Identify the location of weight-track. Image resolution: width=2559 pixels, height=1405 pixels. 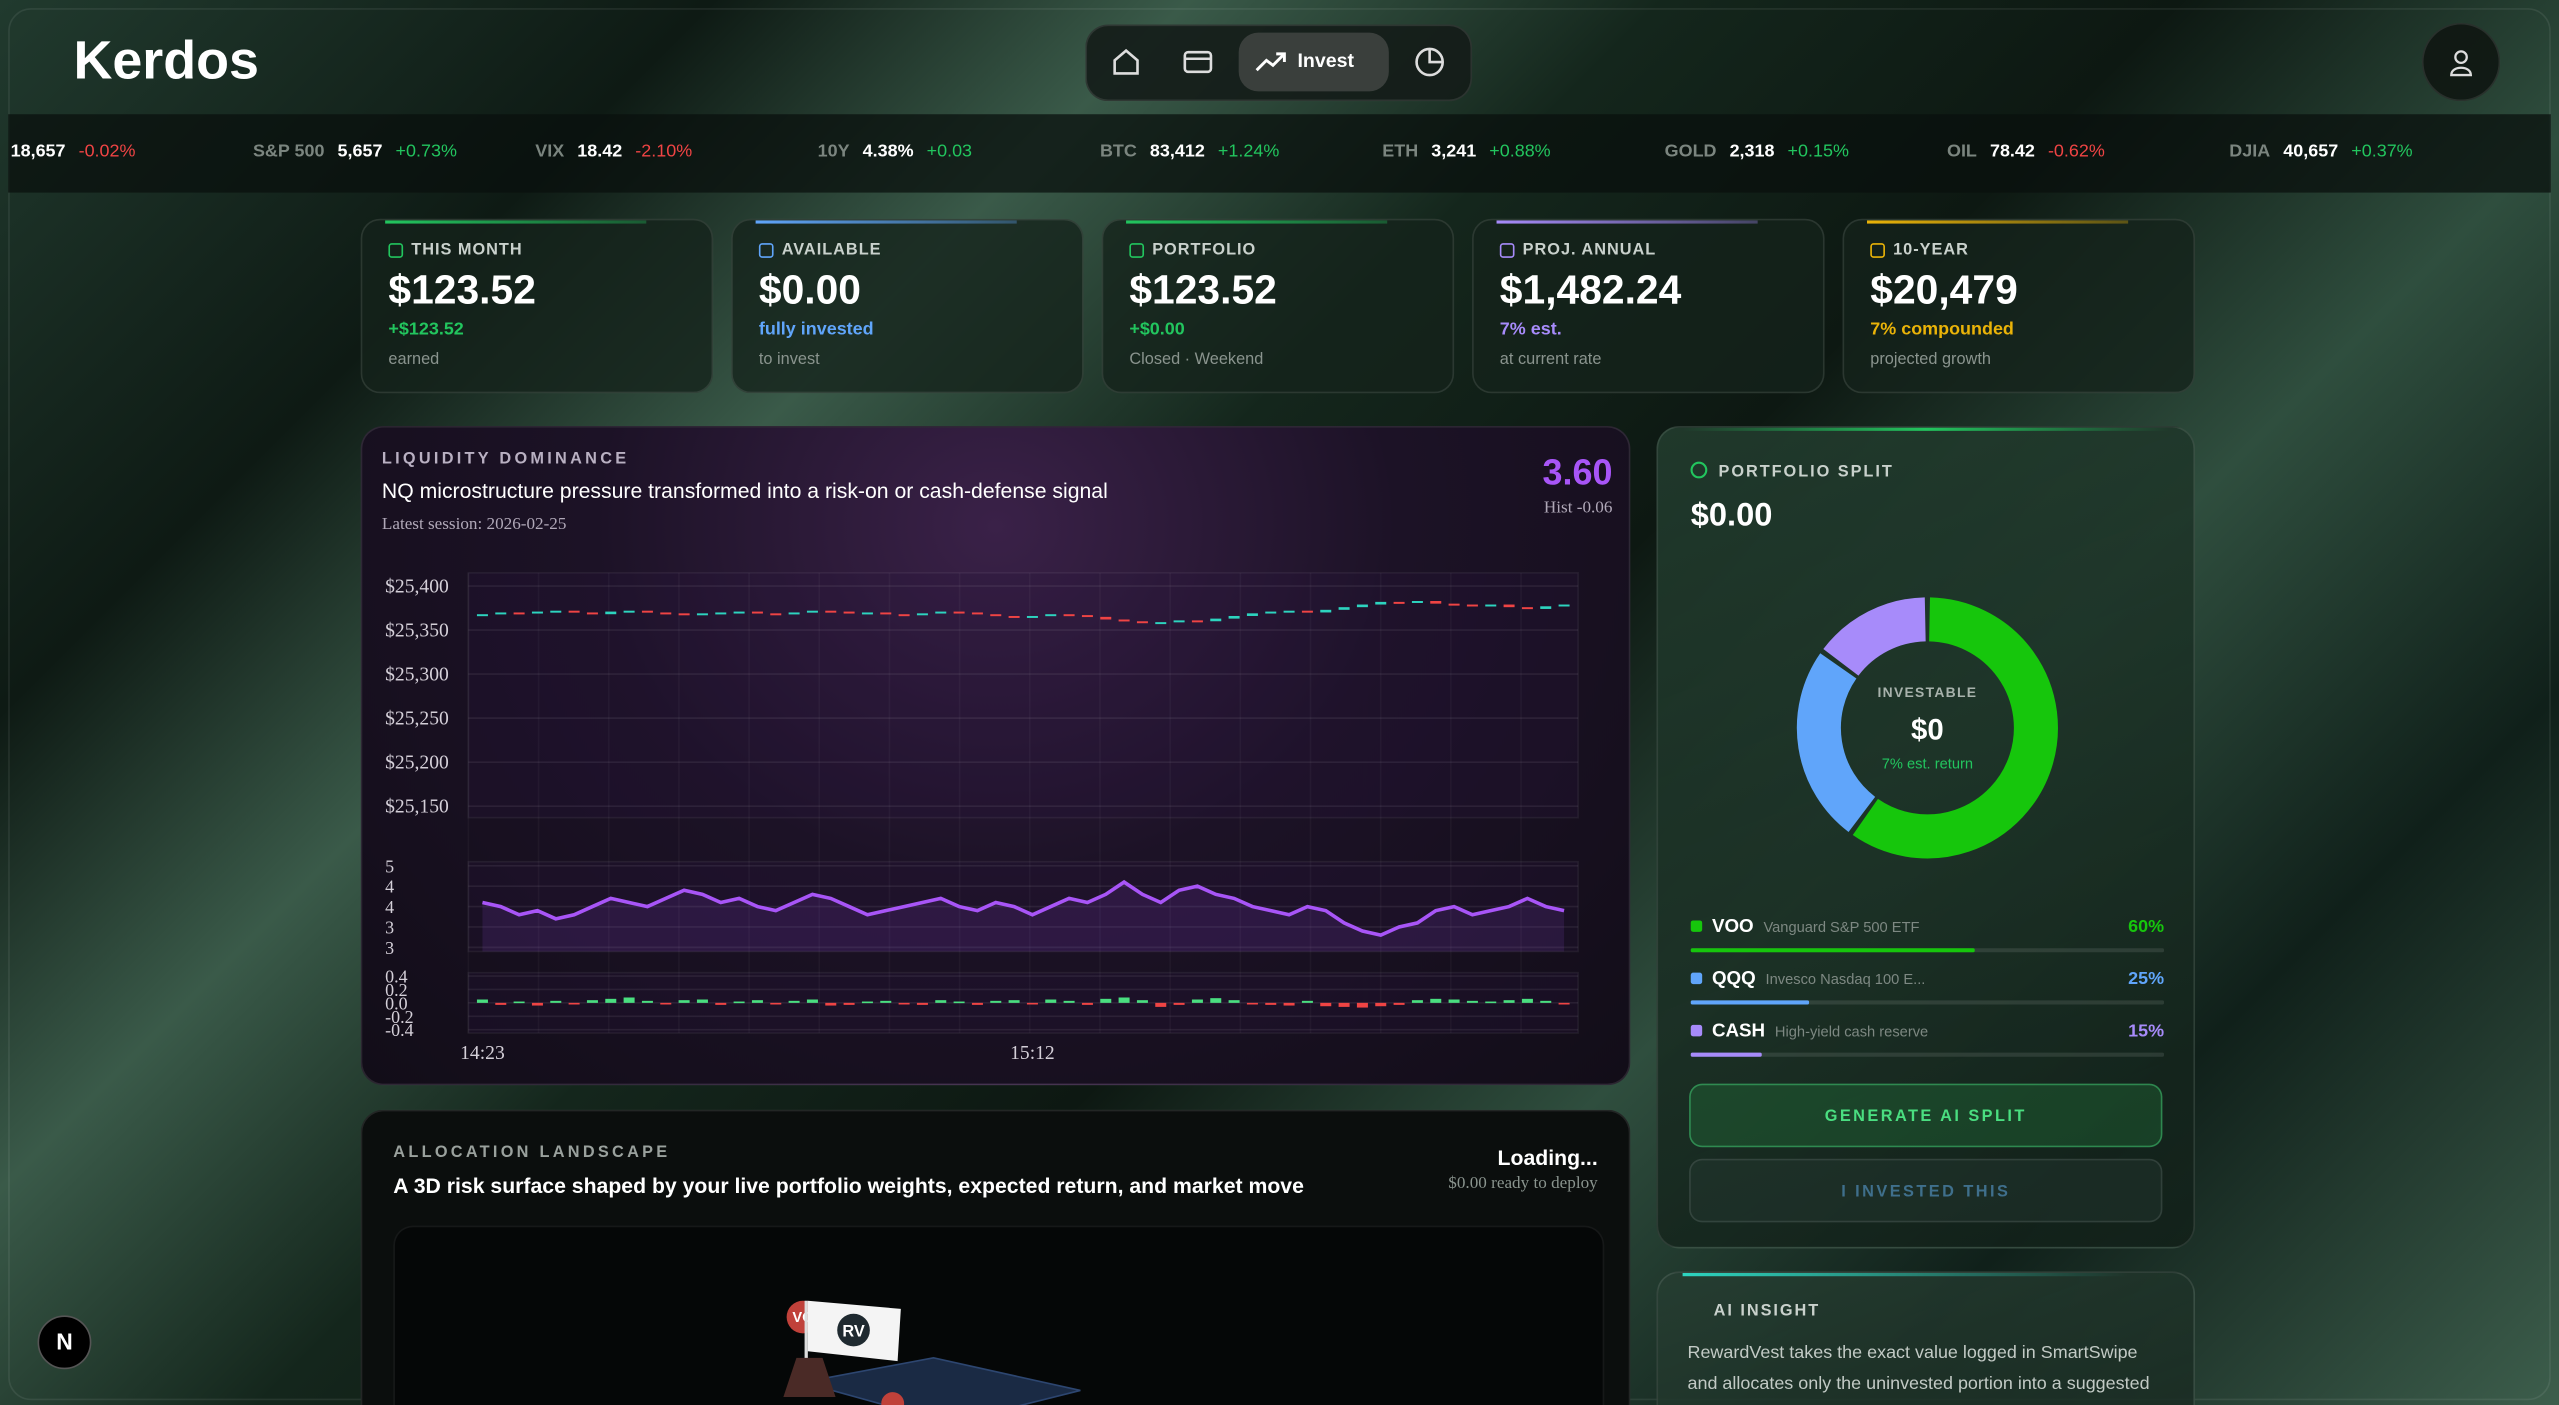
(1927, 1054).